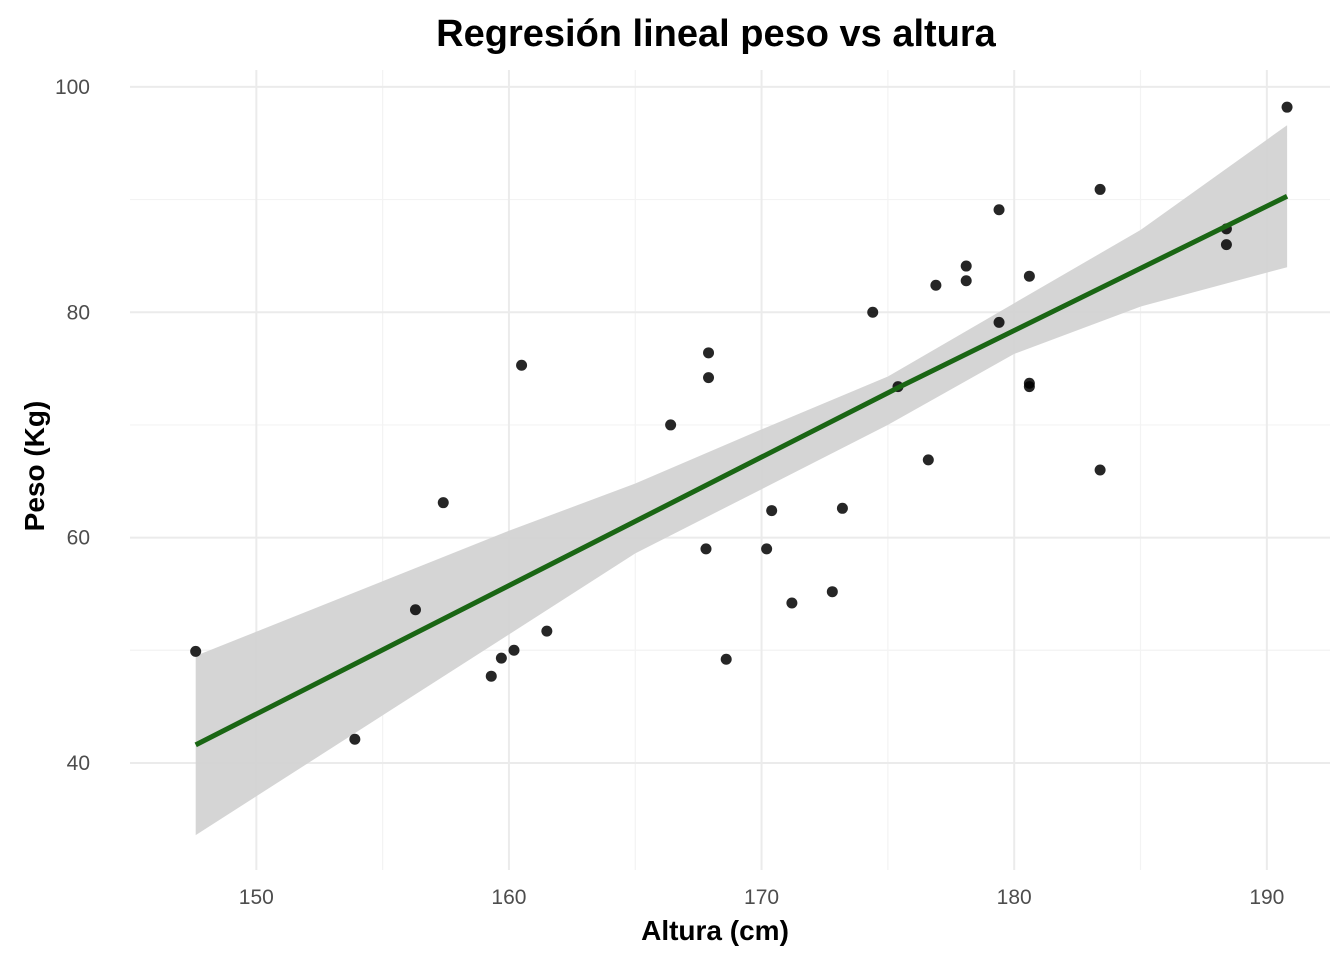 This screenshot has width=1344, height=960. Describe the element at coordinates (1014, 897) in the screenshot. I see `x-tick-label: 180` at that location.